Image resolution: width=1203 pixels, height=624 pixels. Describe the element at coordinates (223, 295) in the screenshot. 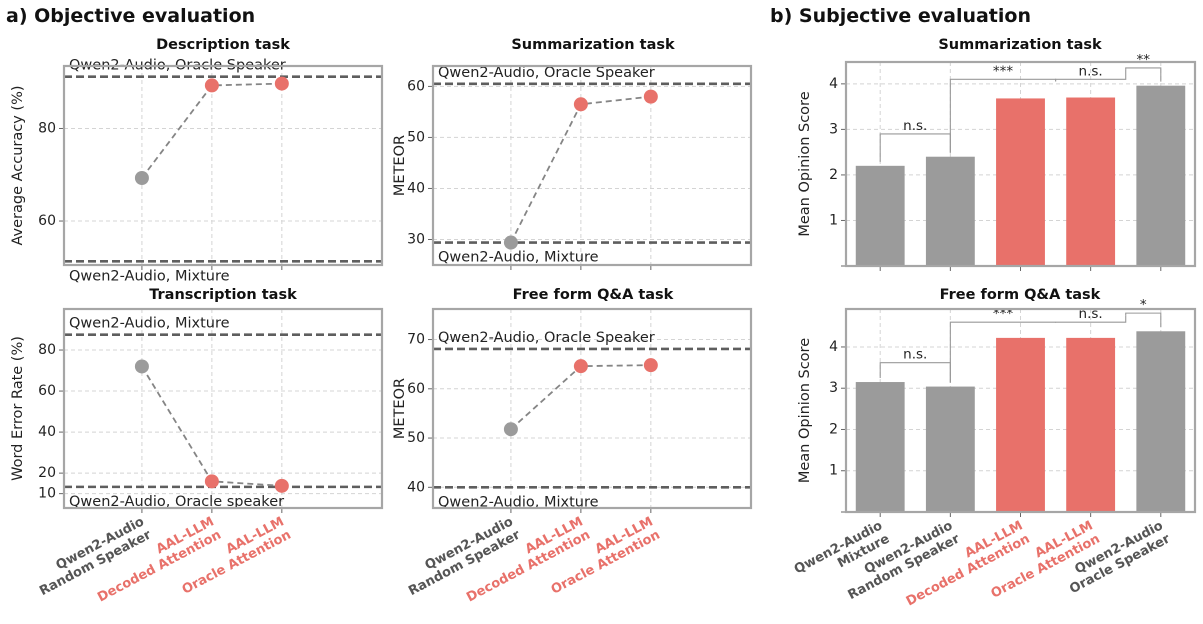

I see `chart-title: Transcription task` at that location.